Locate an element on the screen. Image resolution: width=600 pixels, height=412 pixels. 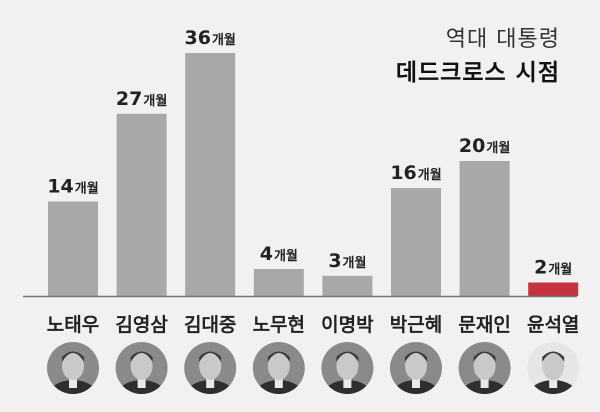
value-label-6: 20개월 is located at coordinates (484, 146).